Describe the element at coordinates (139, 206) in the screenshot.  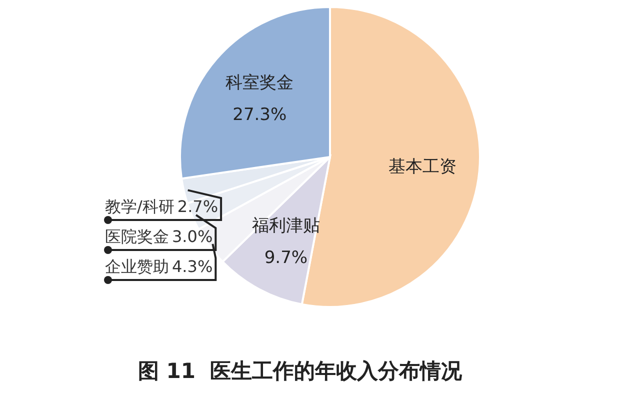
I see `slice-label: 教学/科研` at that location.